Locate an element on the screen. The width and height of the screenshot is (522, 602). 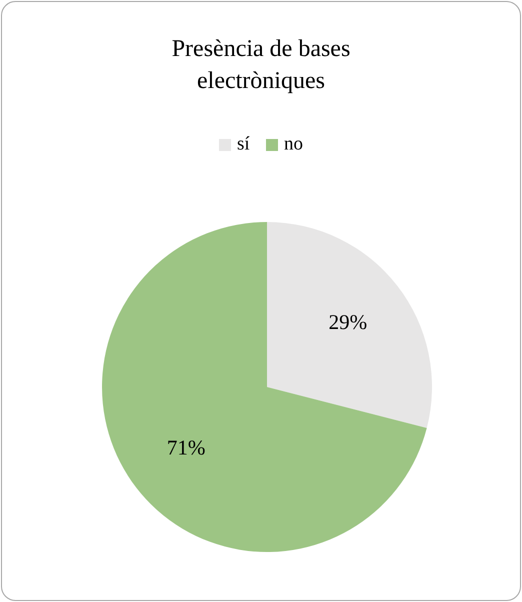
data-label: 71% is located at coordinates (186, 448).